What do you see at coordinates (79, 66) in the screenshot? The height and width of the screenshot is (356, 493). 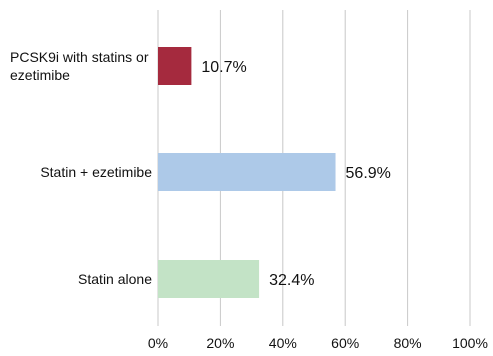 I see `category-label: PCSK9i with statins or ezetimibe` at bounding box center [79, 66].